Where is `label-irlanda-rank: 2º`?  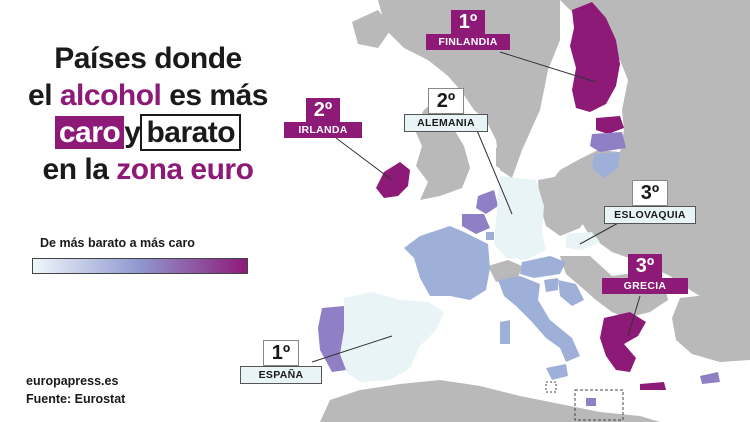 label-irlanda-rank: 2º is located at coordinates (323, 110).